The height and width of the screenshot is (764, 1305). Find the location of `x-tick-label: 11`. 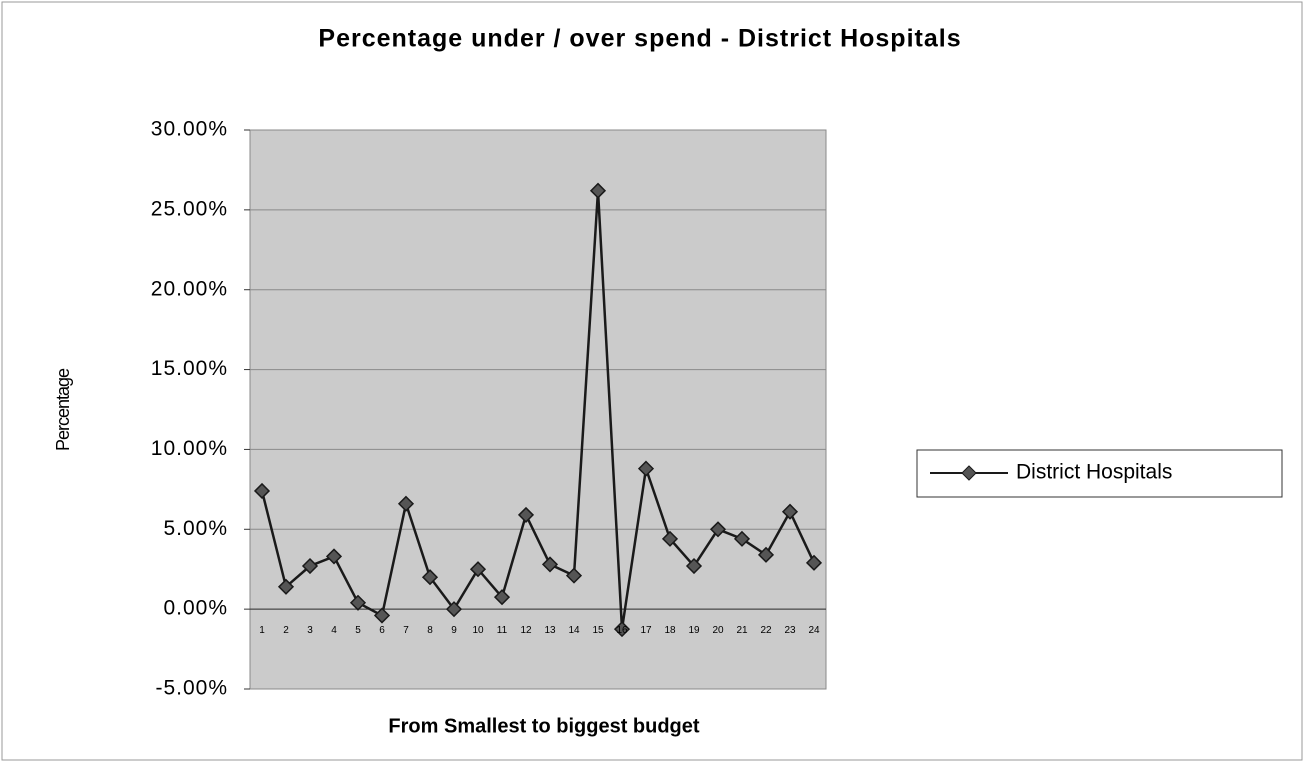

x-tick-label: 11 is located at coordinates (502, 630).